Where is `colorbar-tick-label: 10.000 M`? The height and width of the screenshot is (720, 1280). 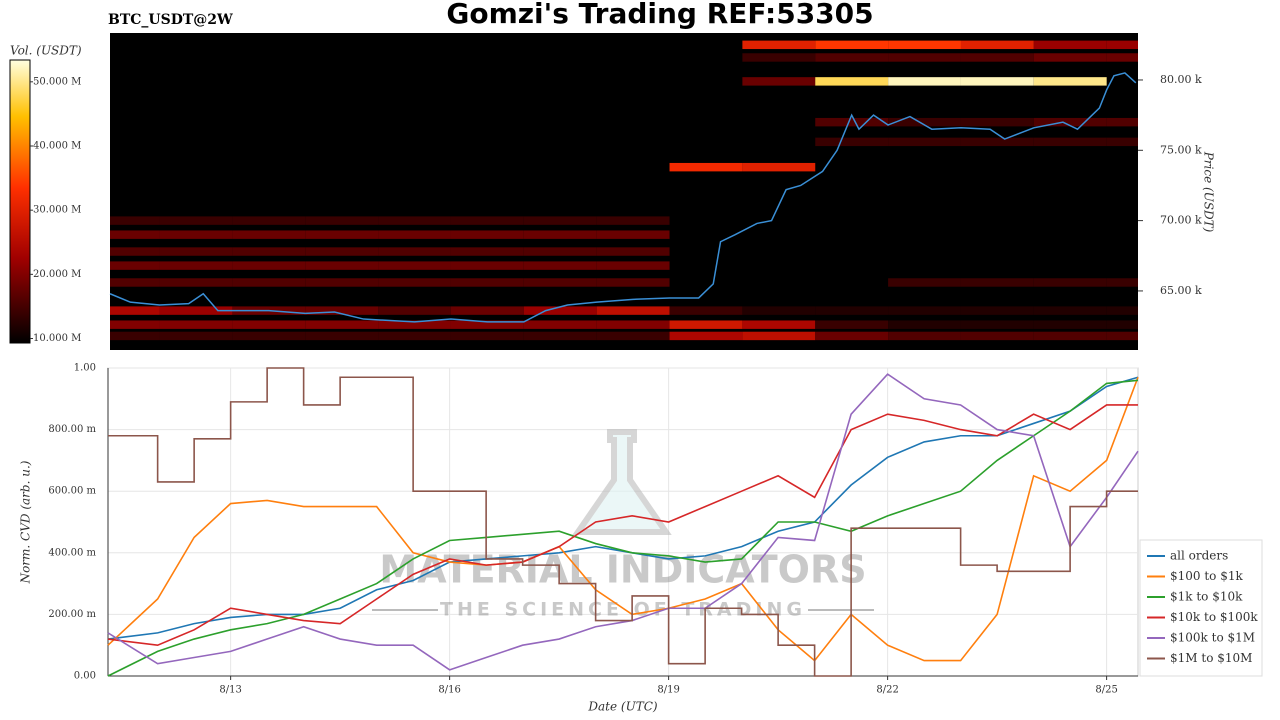
colorbar-tick-label: 10.000 M is located at coordinates (57, 338).